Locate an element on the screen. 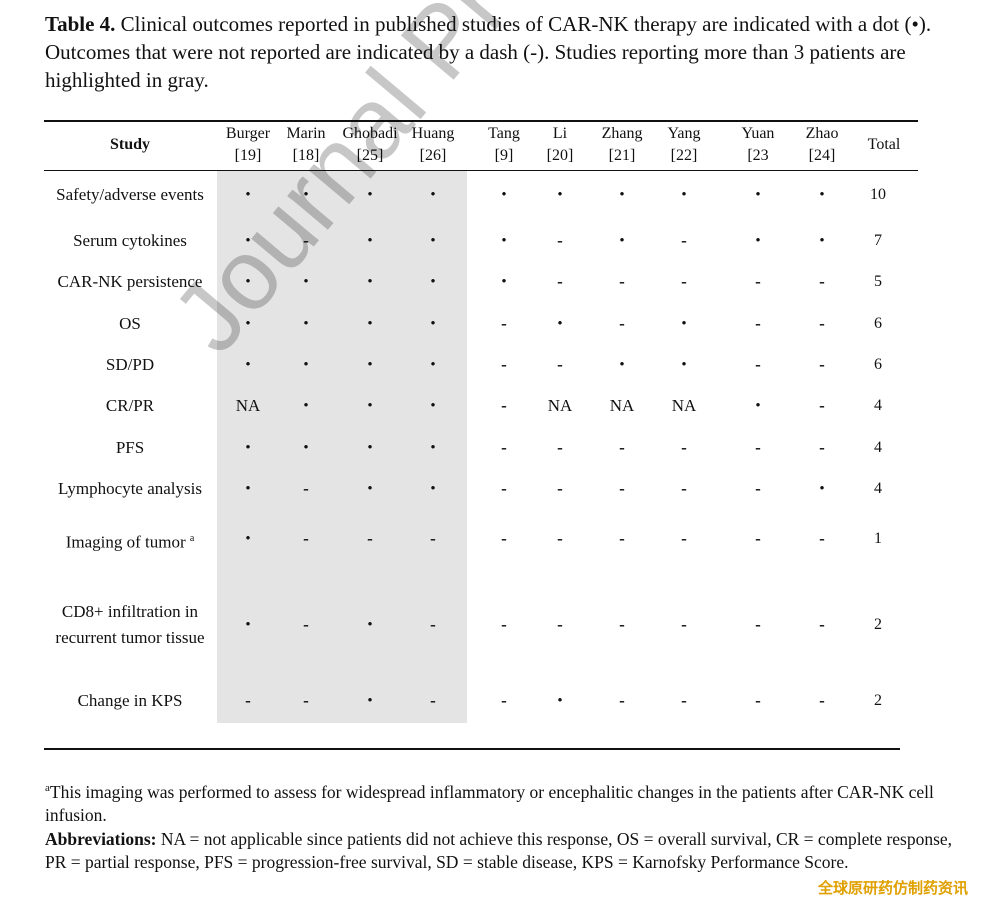 Image resolution: width=986 pixels, height=911 pixels. study-name: Yang is located at coordinates (684, 133).